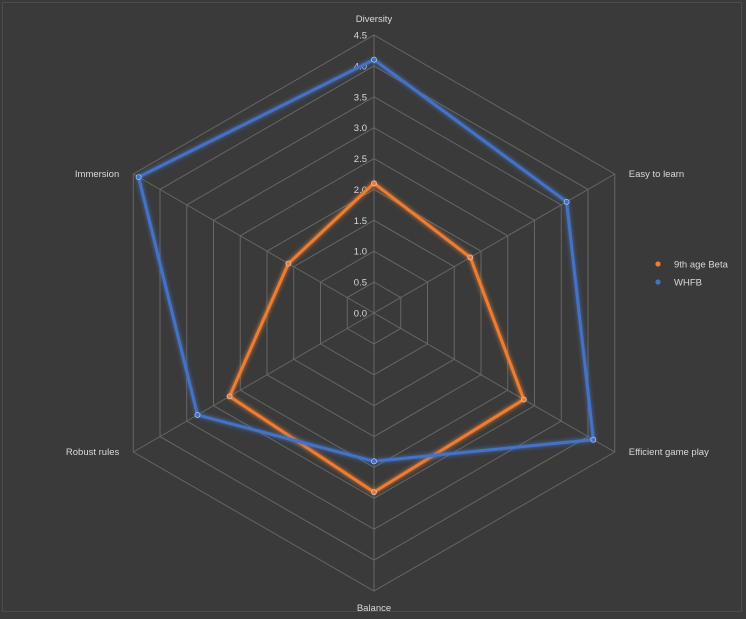  I want to click on tick-label: 1.0, so click(360, 252).